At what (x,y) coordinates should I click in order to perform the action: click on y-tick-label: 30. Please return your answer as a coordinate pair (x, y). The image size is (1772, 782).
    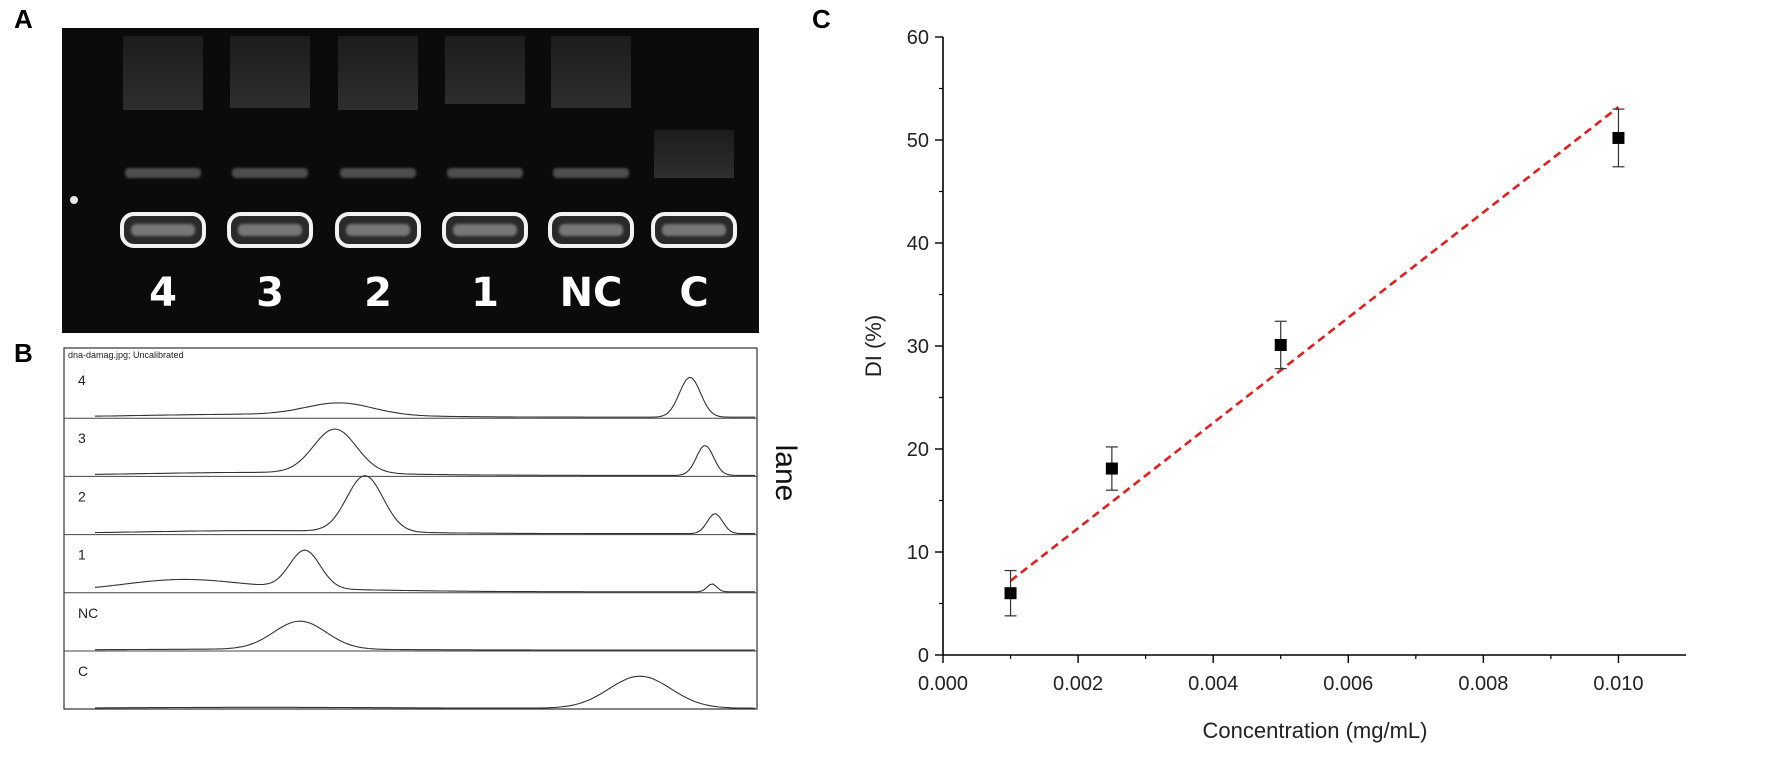
    Looking at the image, I should click on (918, 347).